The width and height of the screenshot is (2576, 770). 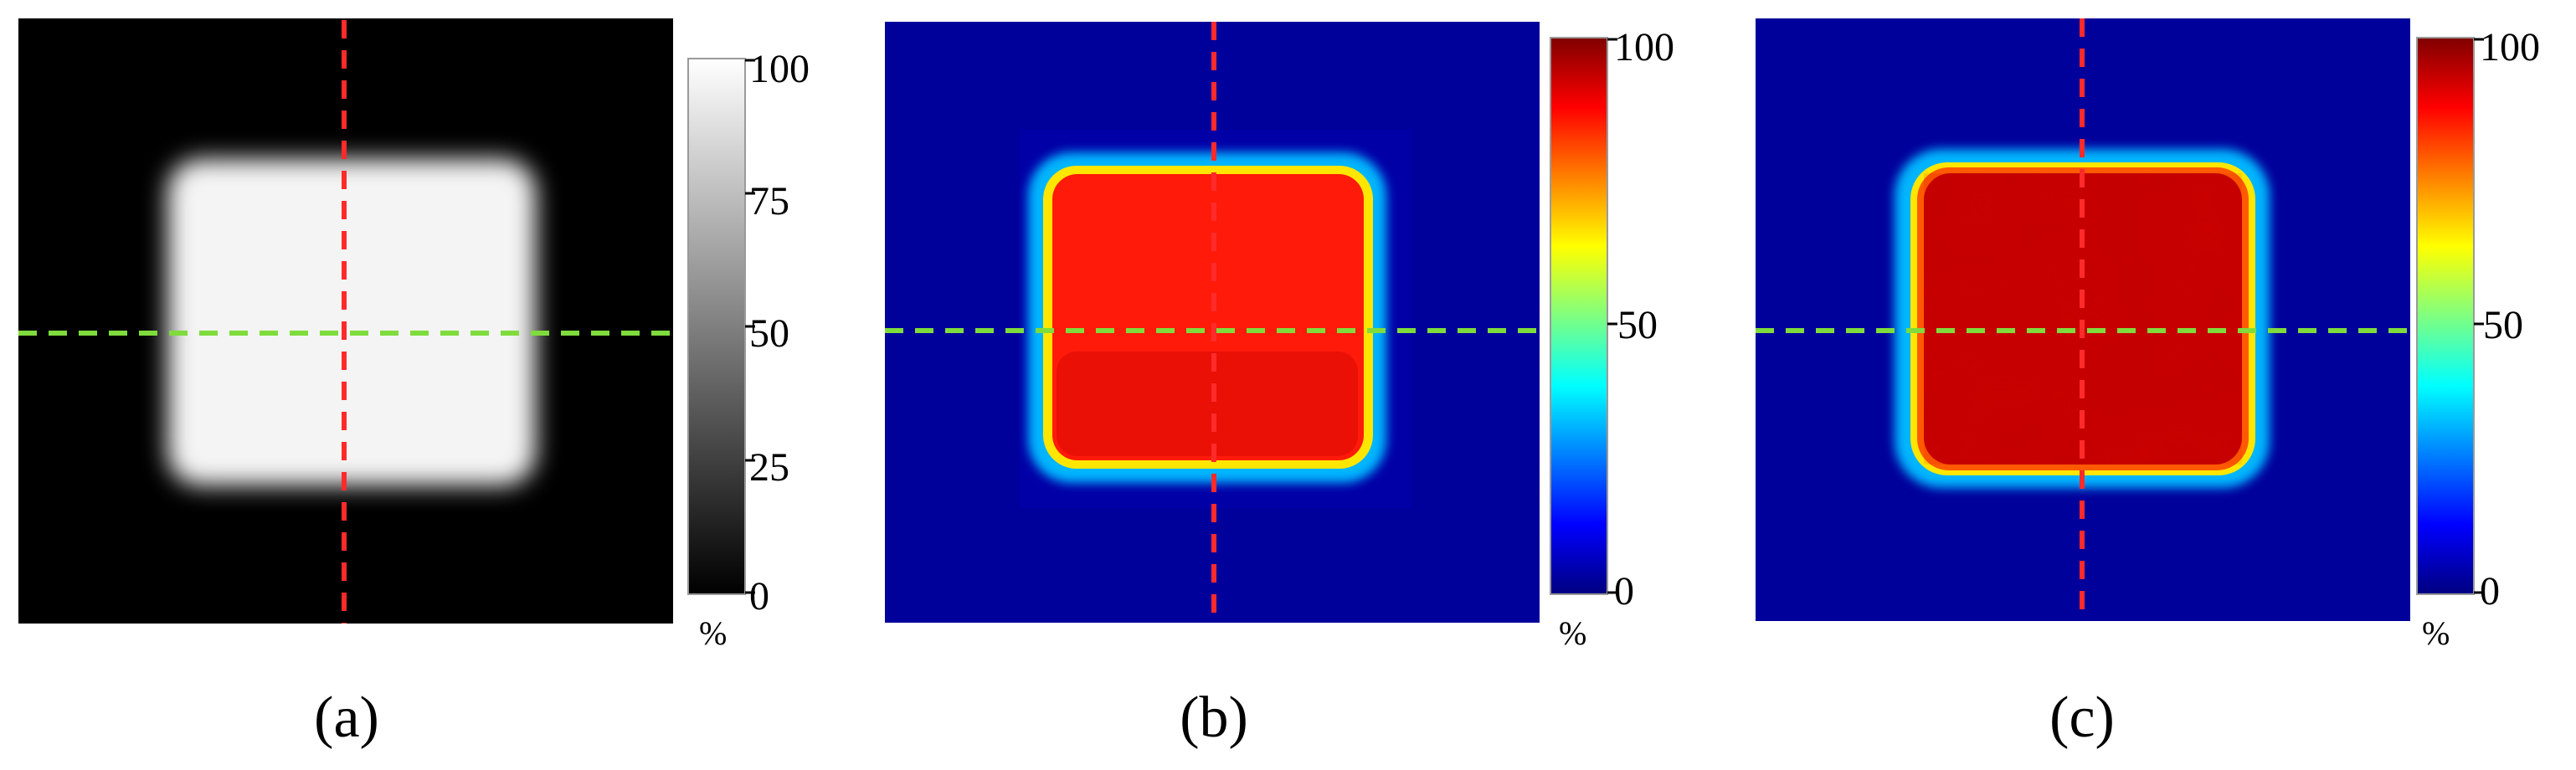 I want to click on colorbar-b-label-50: 50, so click(x=1638, y=325).